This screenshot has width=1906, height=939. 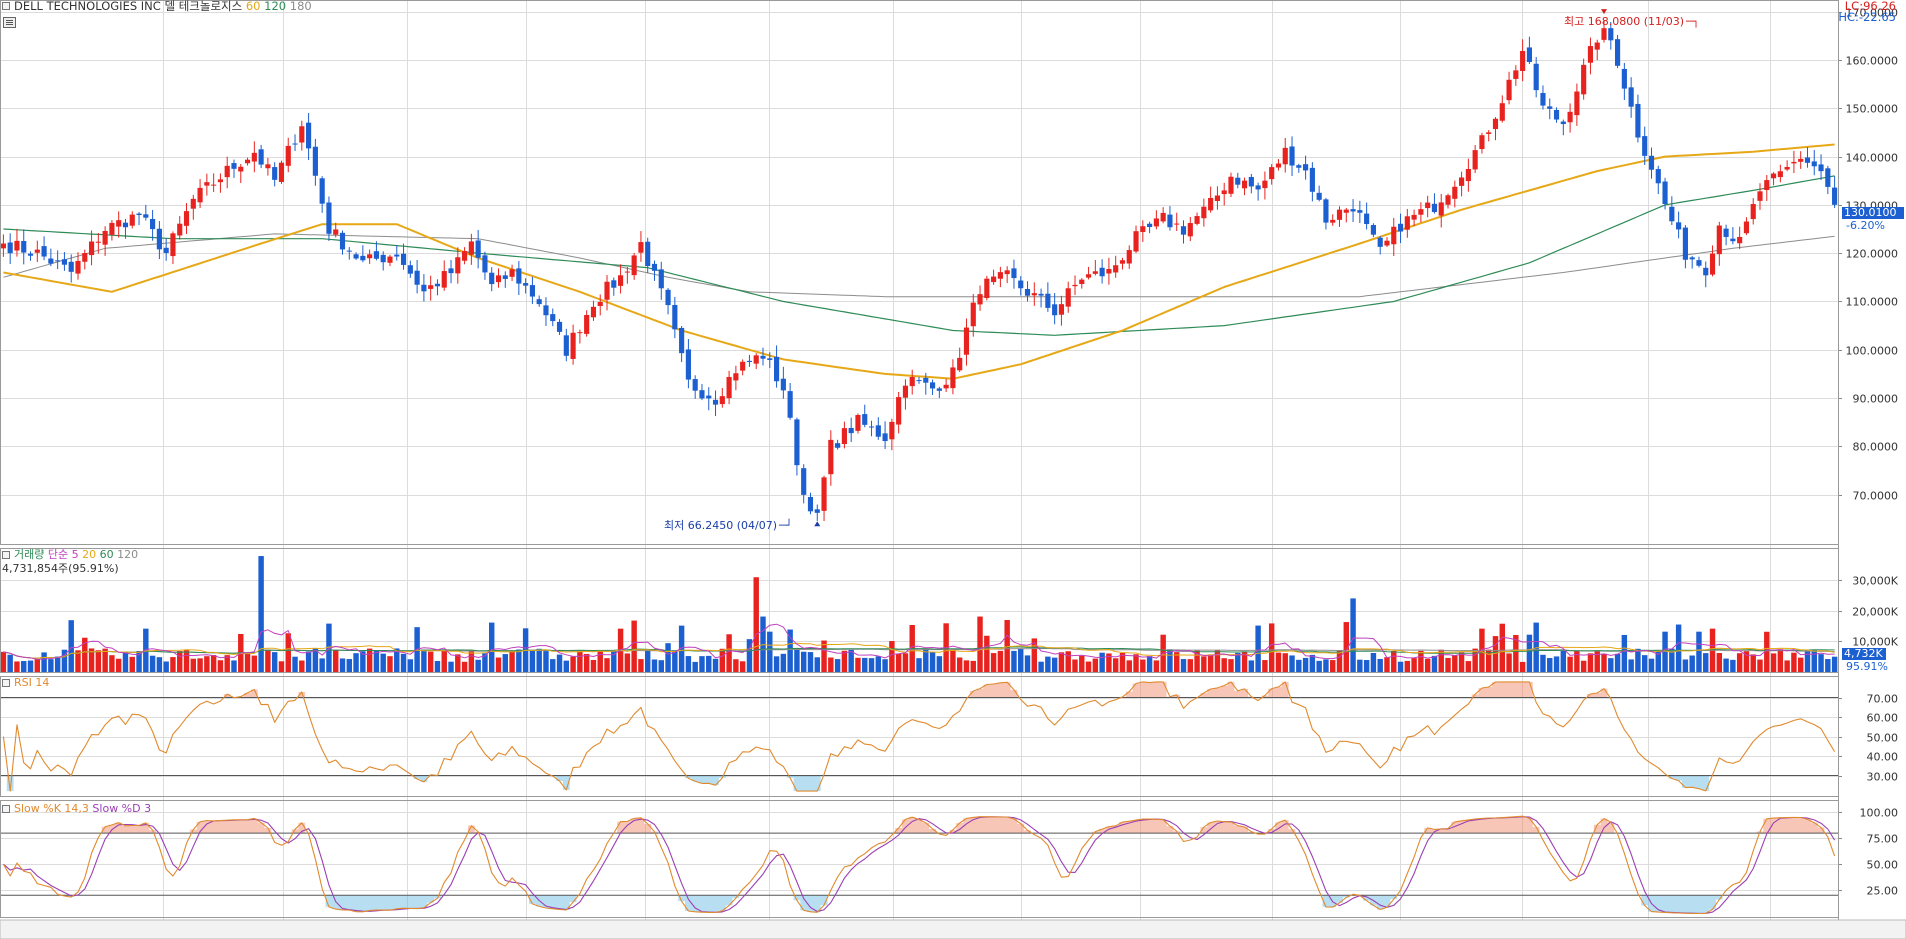 What do you see at coordinates (1876, 399) in the screenshot?
I see `price-tick-label: 90.0000` at bounding box center [1876, 399].